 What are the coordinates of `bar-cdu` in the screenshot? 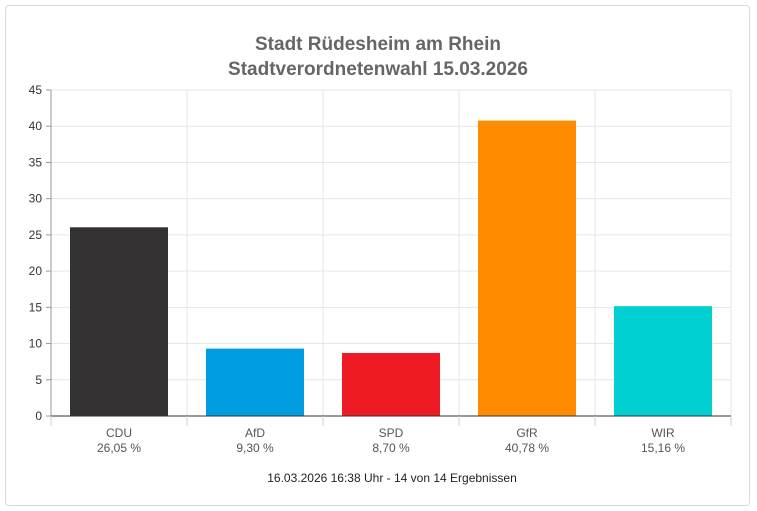 It's located at (119, 321).